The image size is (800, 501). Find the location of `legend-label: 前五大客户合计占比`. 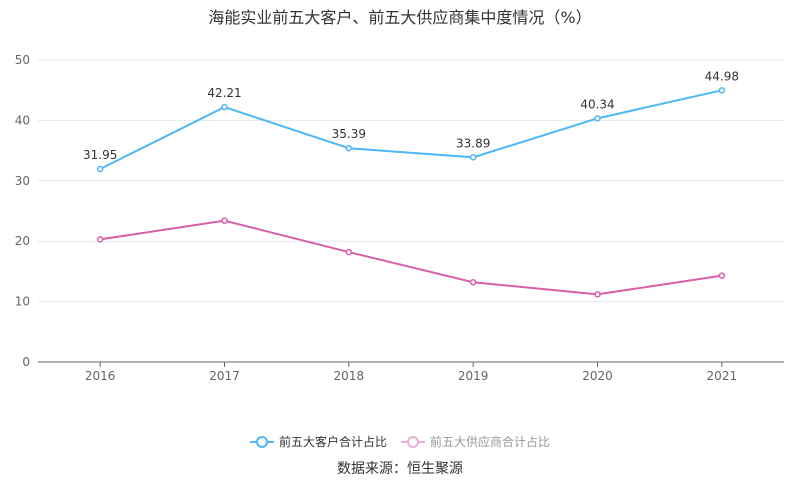

legend-label: 前五大客户合计占比 is located at coordinates (332, 442).